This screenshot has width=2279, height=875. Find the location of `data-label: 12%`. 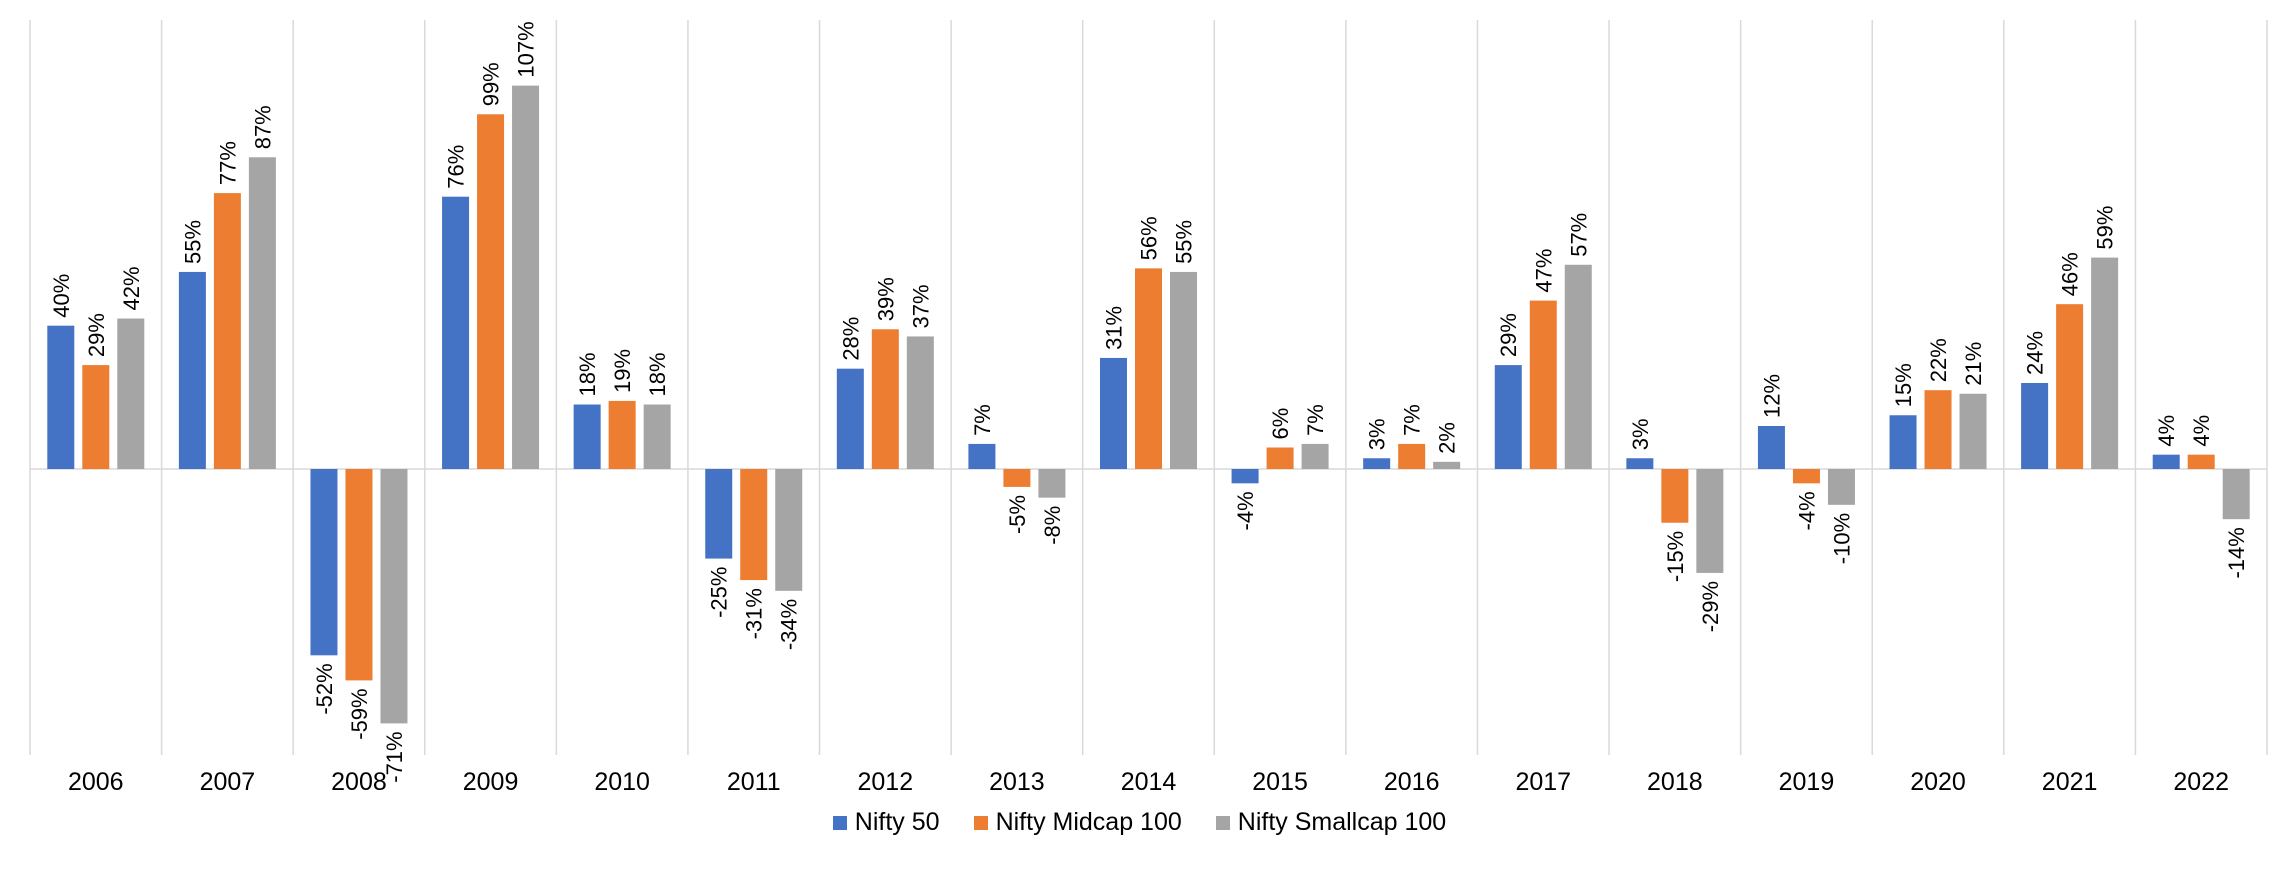

data-label: 12% is located at coordinates (1771, 396).